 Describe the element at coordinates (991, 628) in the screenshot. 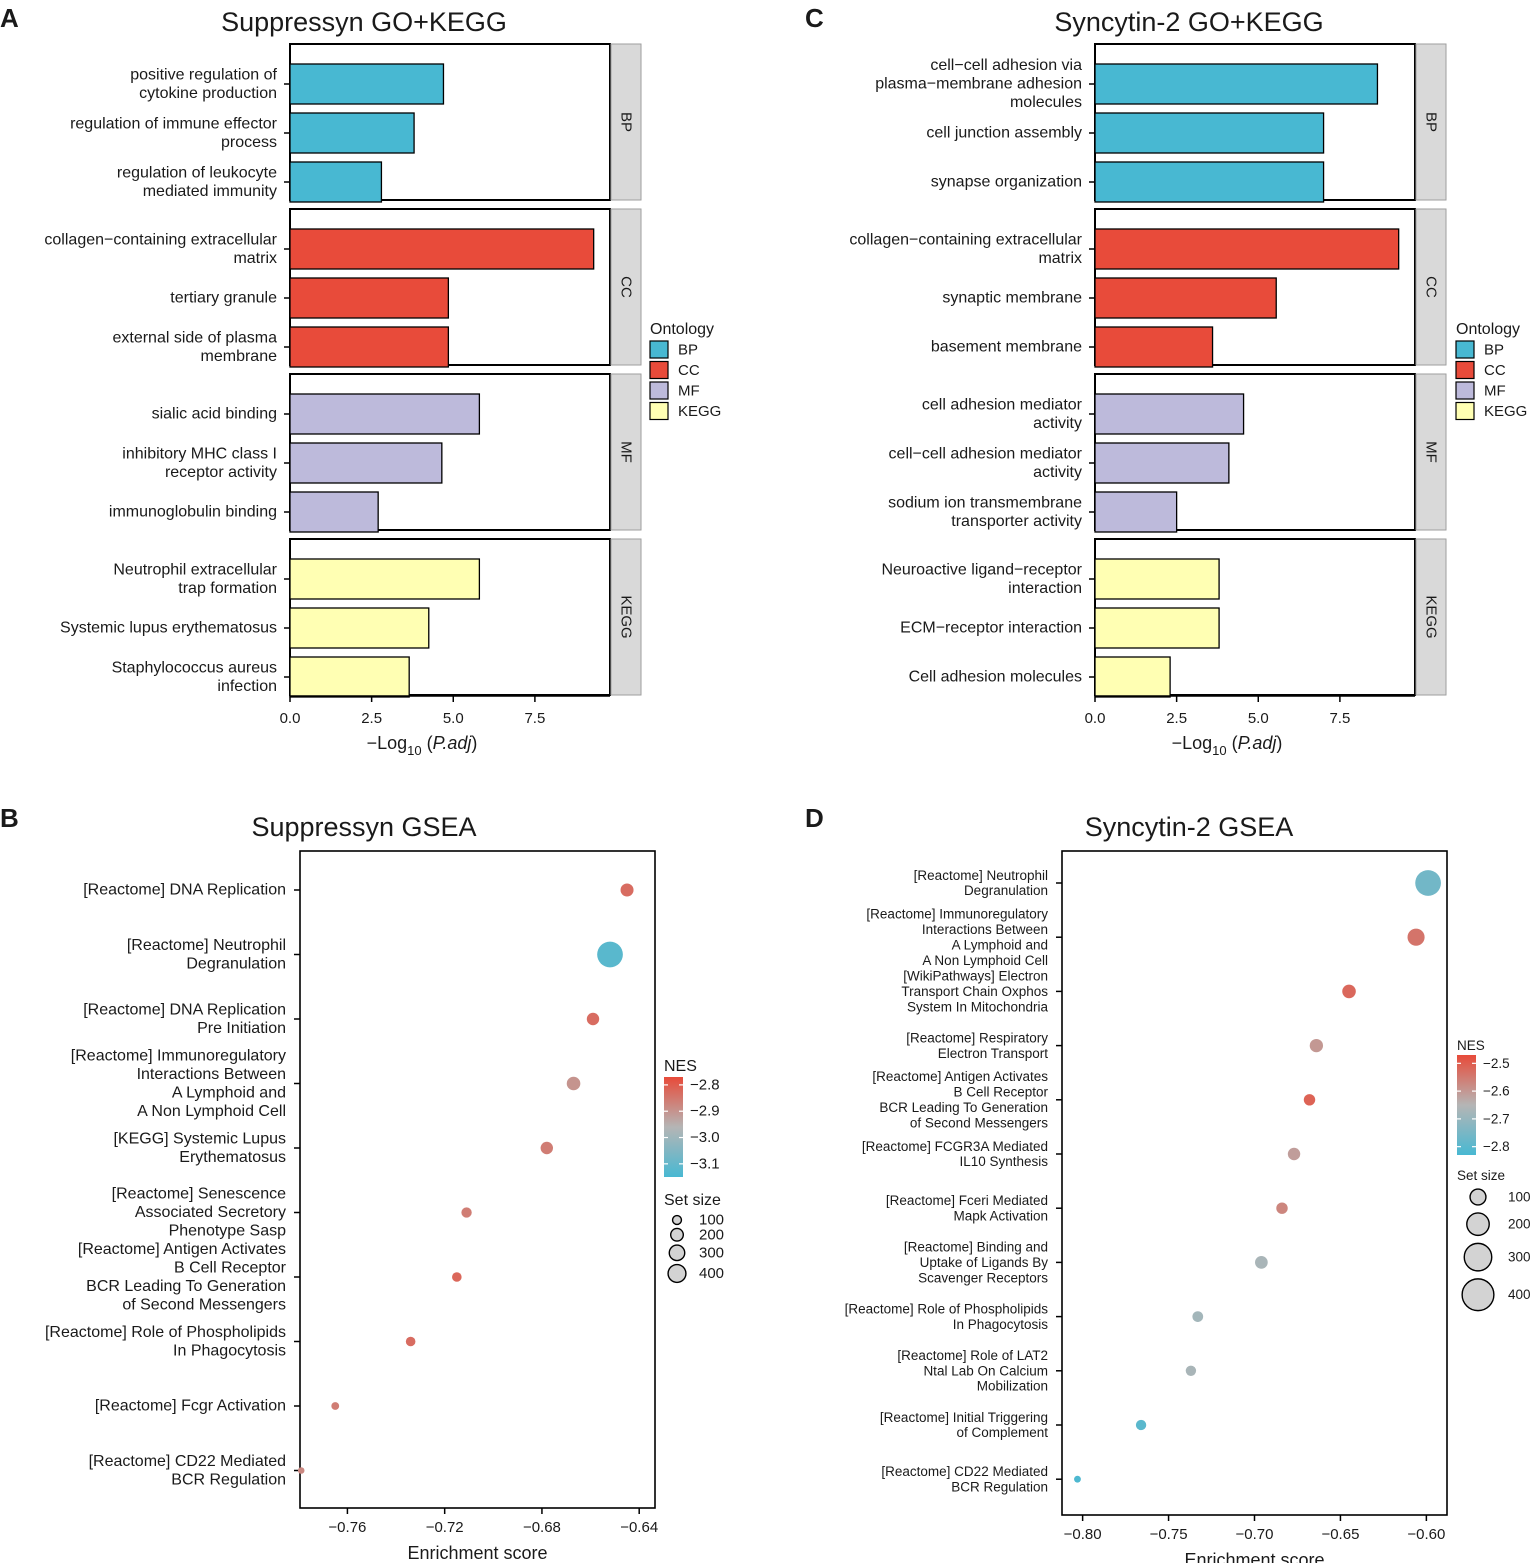

I see `term-label: ECM−receptor interaction` at that location.